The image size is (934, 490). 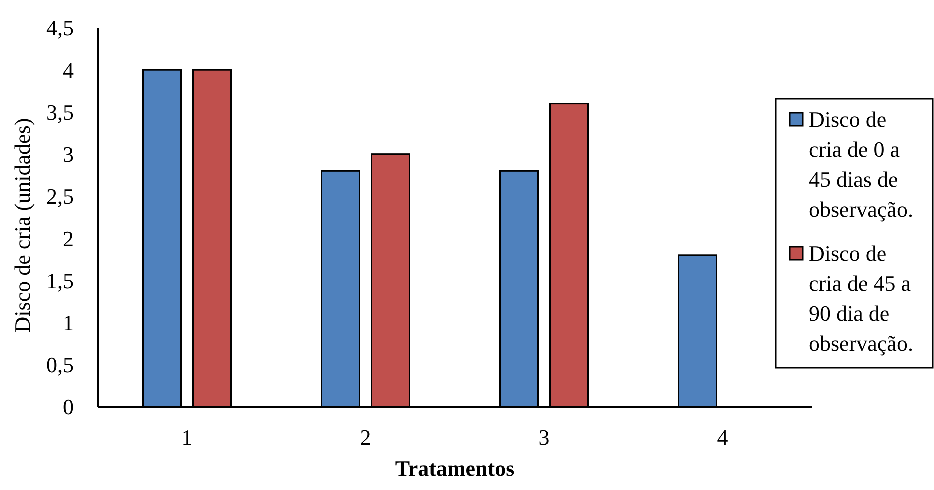 I want to click on y-tick-label: 0,5, so click(x=60, y=365).